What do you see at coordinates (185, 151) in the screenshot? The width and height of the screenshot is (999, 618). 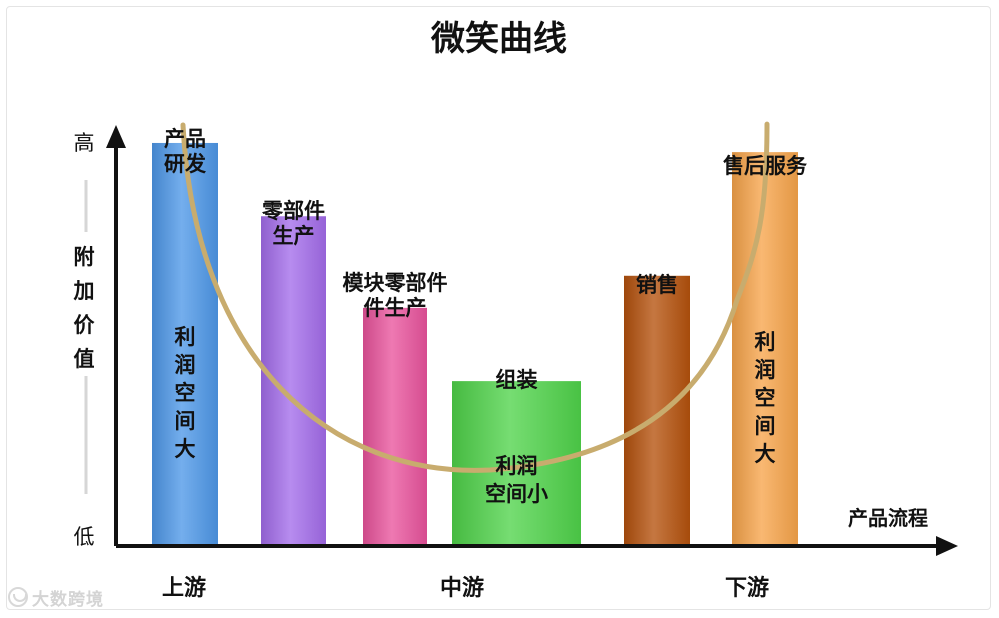 I see `category-label-1: 产品研发` at bounding box center [185, 151].